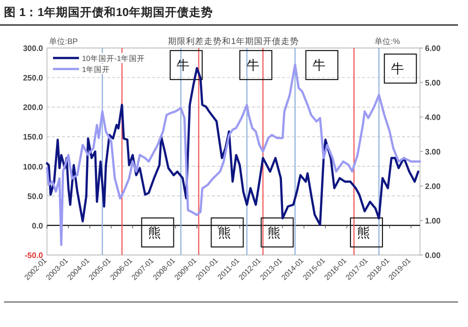  I want to click on y-tick-label: 300.0, so click(33, 48).